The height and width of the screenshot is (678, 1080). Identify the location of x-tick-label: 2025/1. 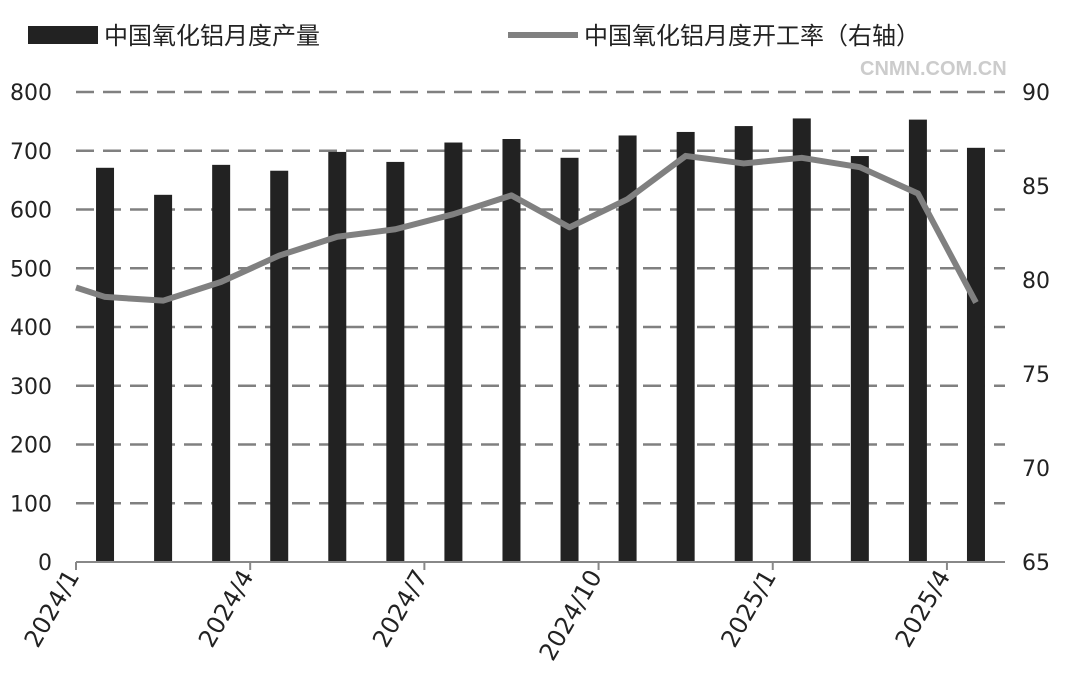
(748, 608).